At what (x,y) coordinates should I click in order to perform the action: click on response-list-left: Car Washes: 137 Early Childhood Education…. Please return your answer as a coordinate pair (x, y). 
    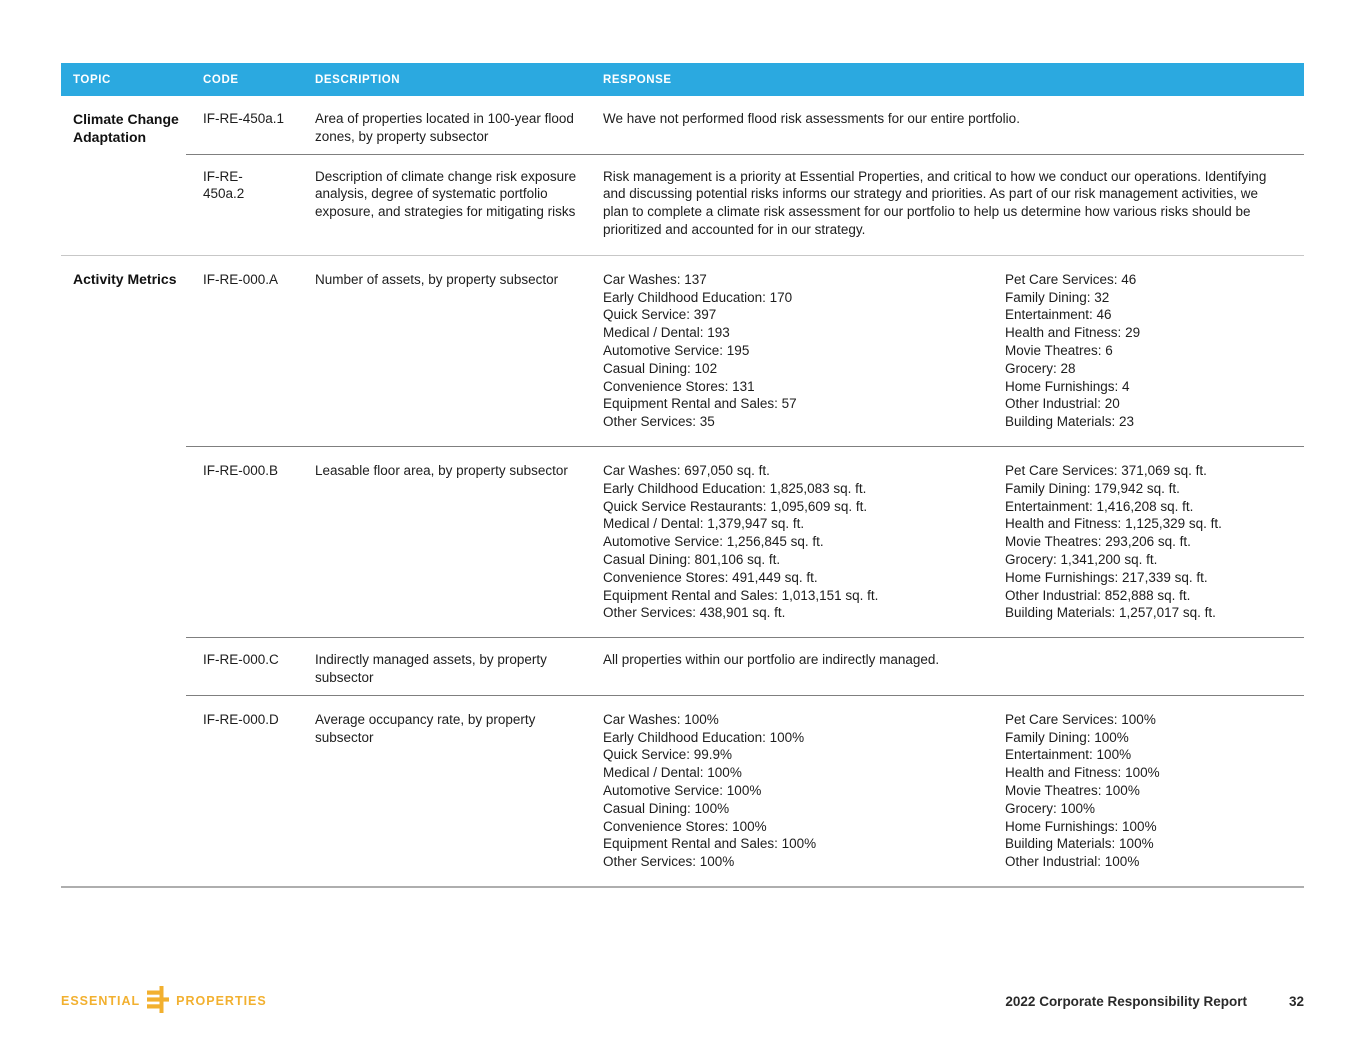
    Looking at the image, I should click on (804, 351).